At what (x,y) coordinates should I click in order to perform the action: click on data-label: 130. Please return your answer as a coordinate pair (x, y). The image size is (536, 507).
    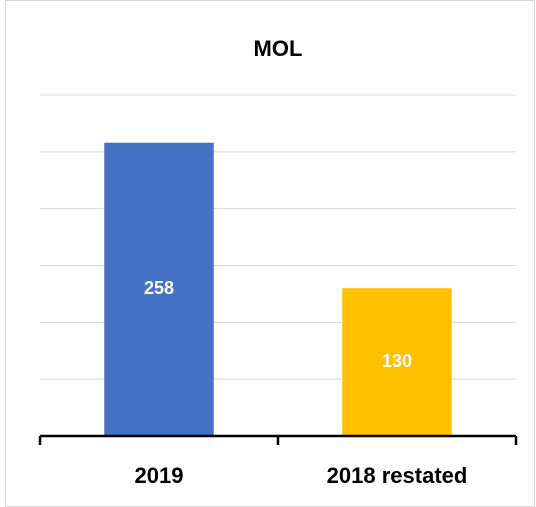
    Looking at the image, I should click on (397, 361).